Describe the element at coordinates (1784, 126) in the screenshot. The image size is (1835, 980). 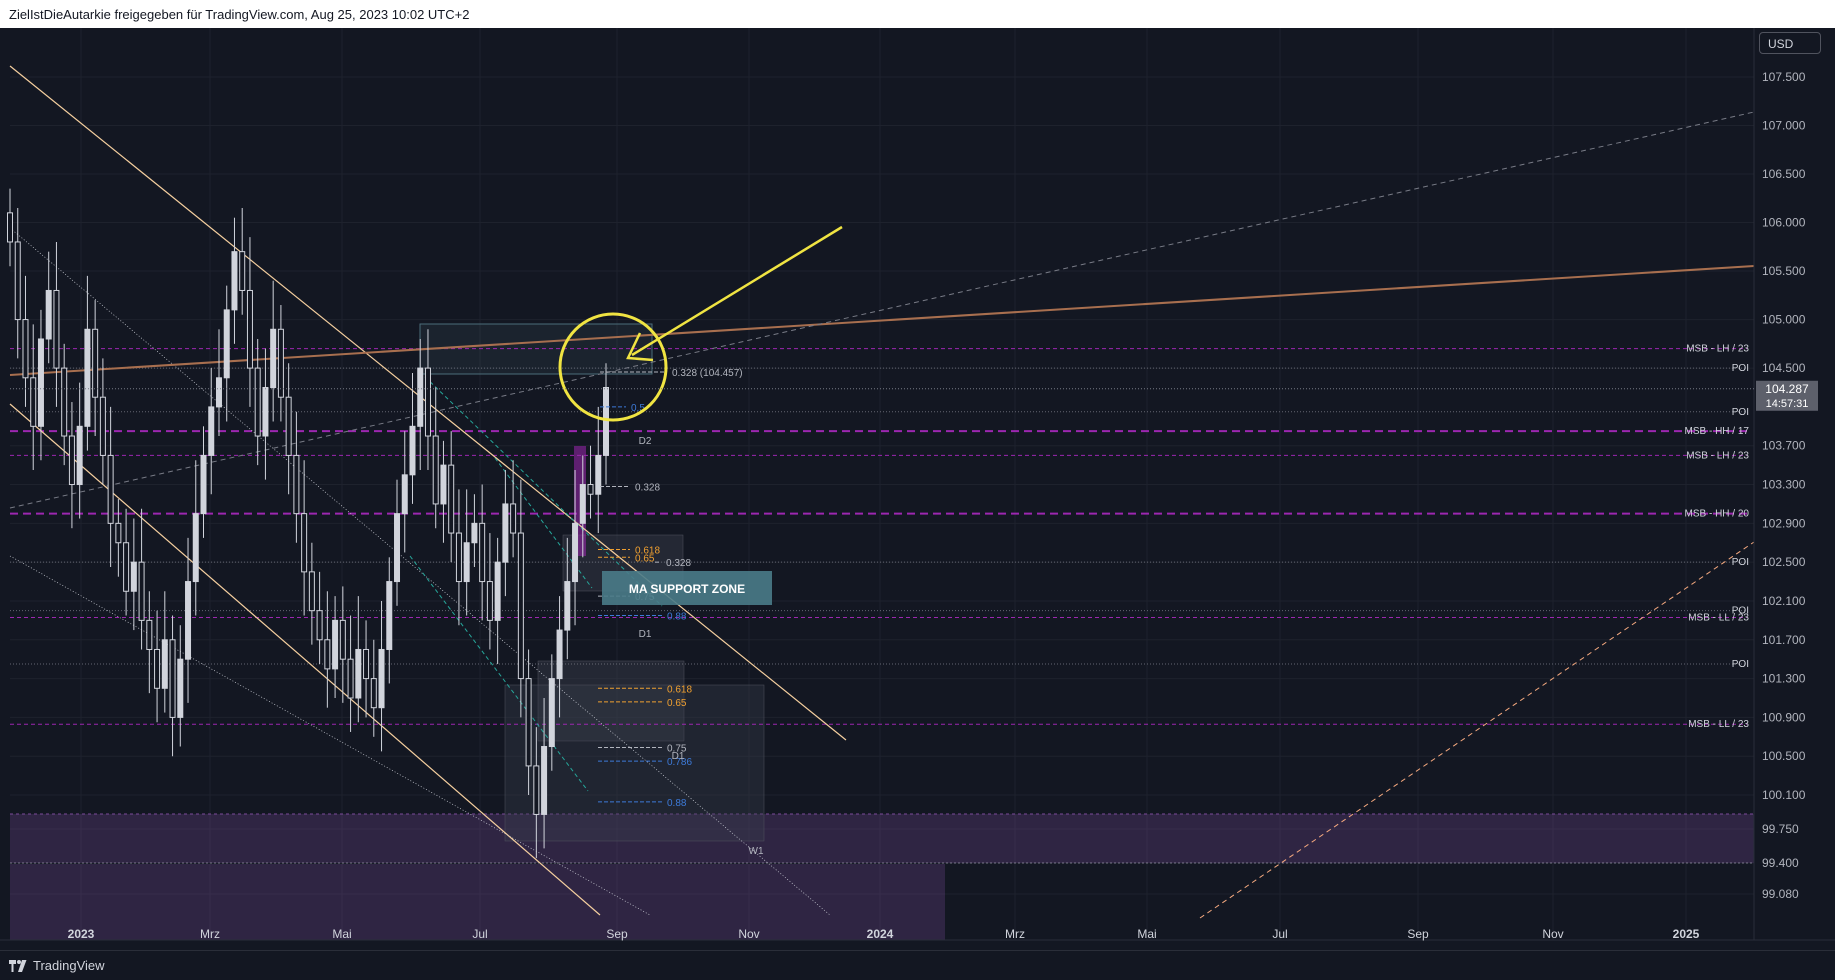
I see `y-tick-label: 107.000` at that location.